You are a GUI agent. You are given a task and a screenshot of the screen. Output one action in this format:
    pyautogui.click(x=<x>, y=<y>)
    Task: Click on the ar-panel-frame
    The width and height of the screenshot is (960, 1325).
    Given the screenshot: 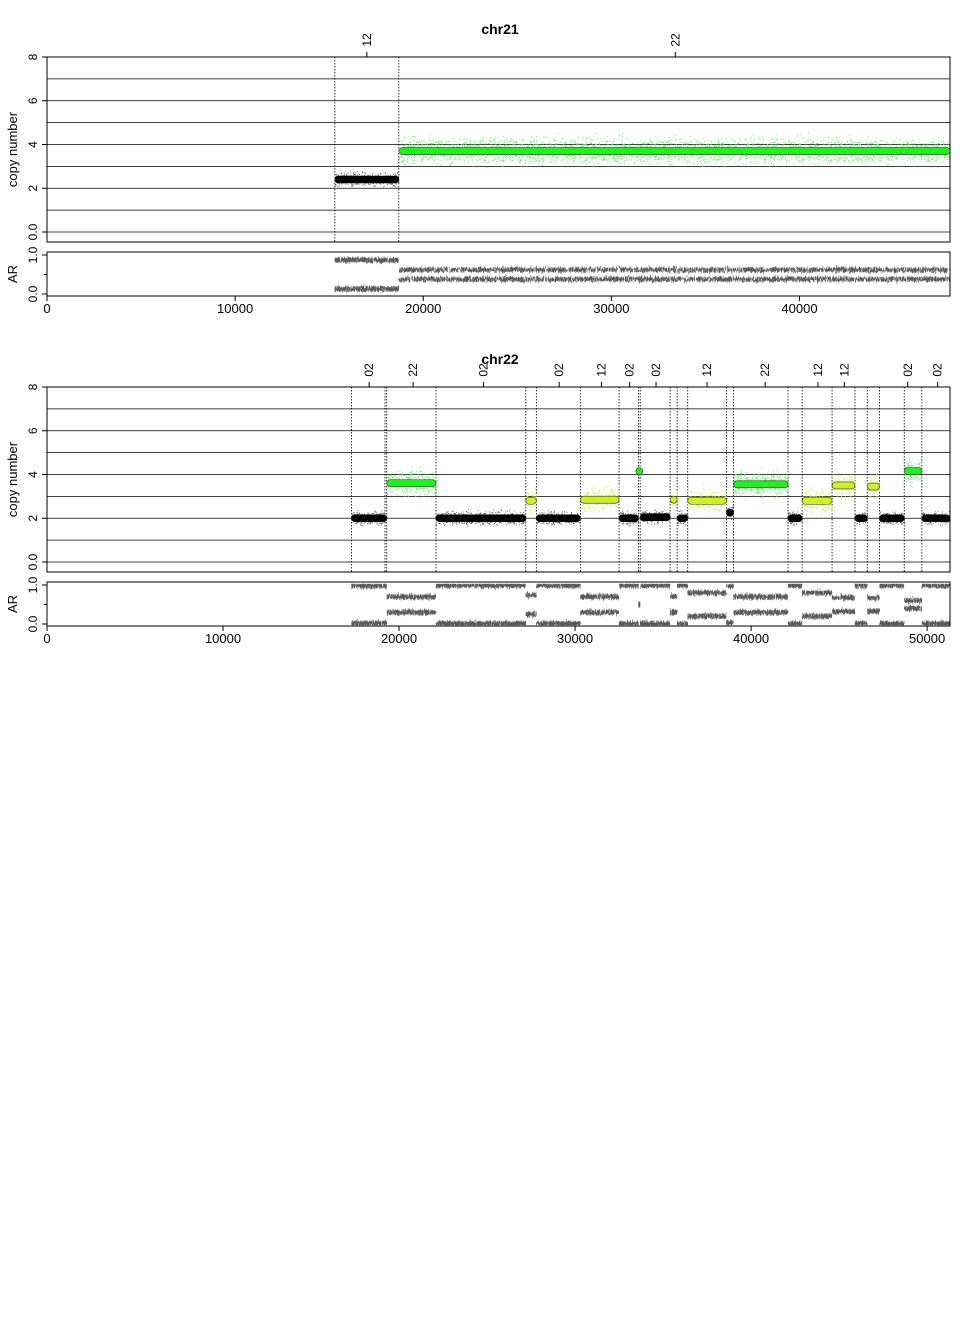 What is the action you would take?
    pyautogui.click(x=498, y=274)
    